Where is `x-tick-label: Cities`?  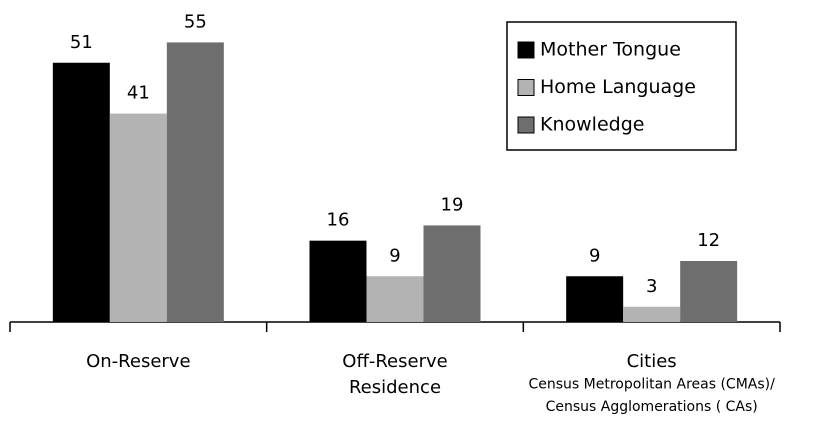 x-tick-label: Cities is located at coordinates (652, 361).